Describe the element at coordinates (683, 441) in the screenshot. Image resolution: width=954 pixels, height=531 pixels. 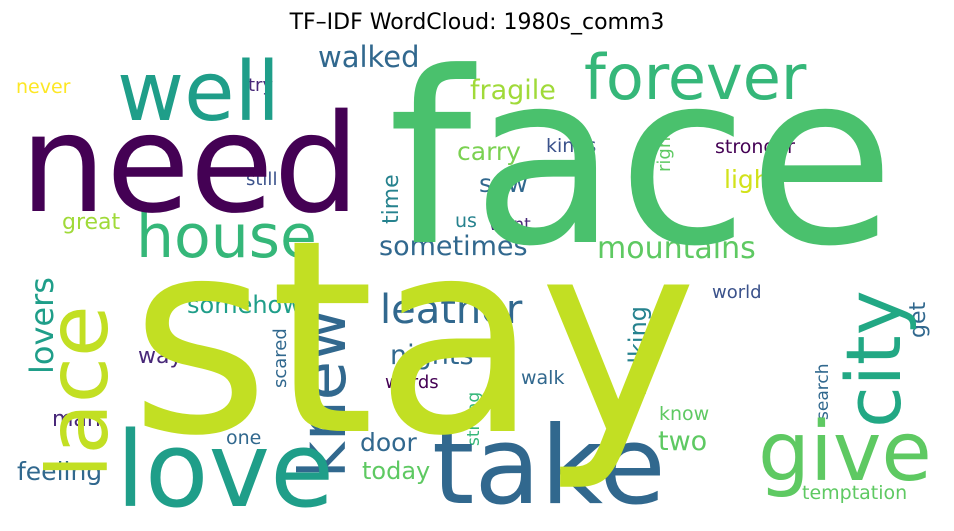
I see `word-two: two` at that location.